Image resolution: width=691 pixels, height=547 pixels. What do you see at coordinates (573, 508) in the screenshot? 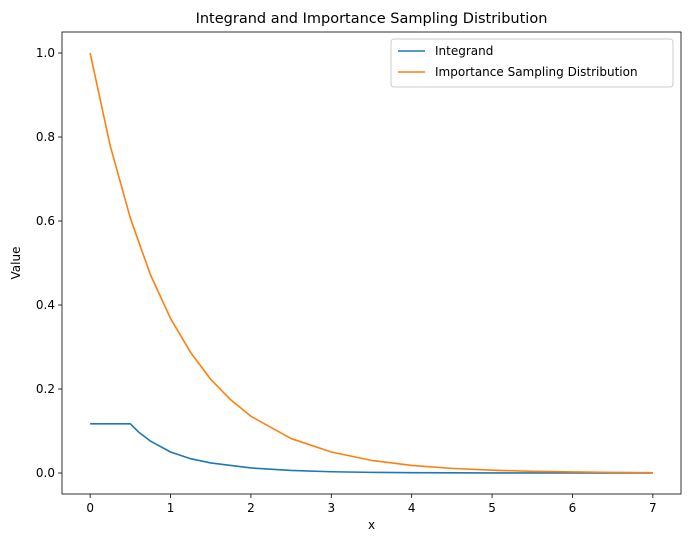
I see `x-tick-label: 6` at bounding box center [573, 508].